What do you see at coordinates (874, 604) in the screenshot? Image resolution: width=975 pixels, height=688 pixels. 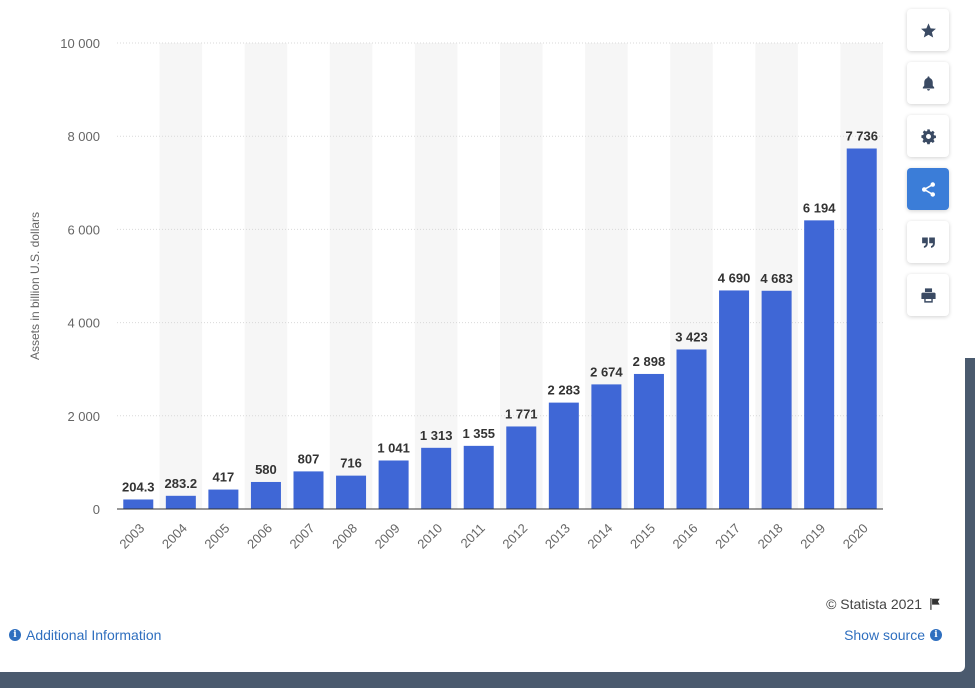 I see `credit-text: © Statista 2021` at bounding box center [874, 604].